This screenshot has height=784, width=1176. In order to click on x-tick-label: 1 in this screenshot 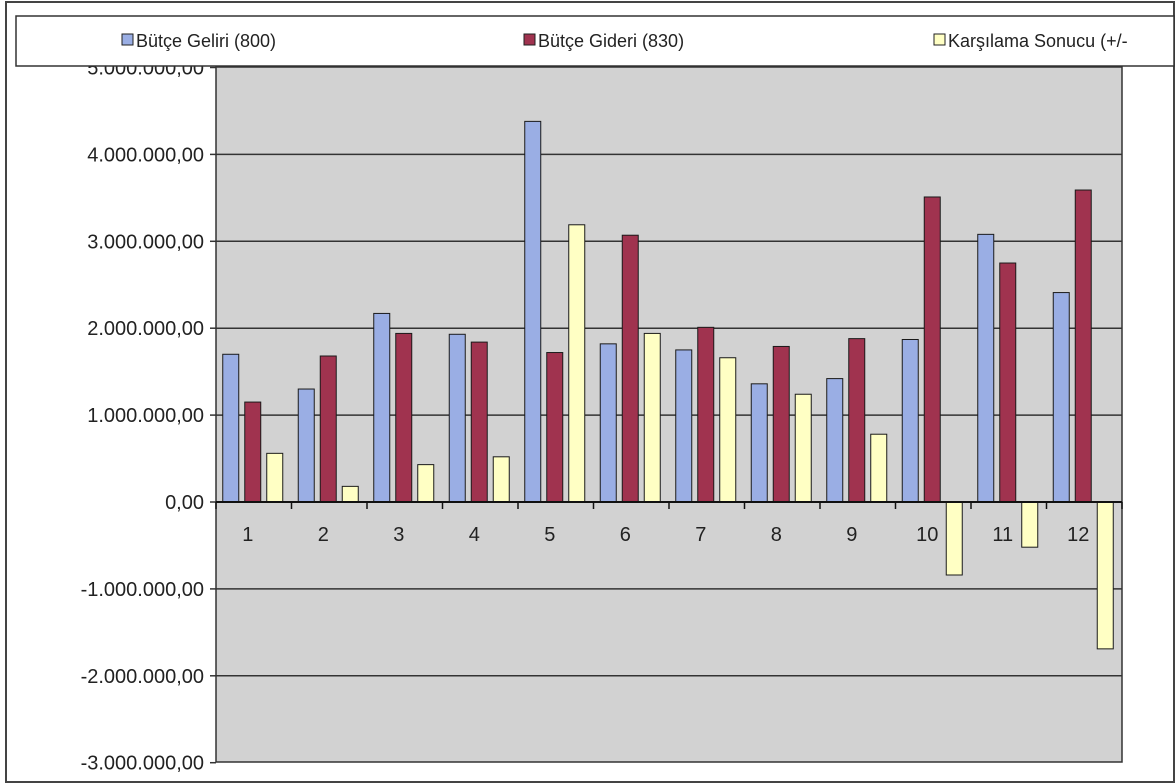, I will do `click(247, 535)`.